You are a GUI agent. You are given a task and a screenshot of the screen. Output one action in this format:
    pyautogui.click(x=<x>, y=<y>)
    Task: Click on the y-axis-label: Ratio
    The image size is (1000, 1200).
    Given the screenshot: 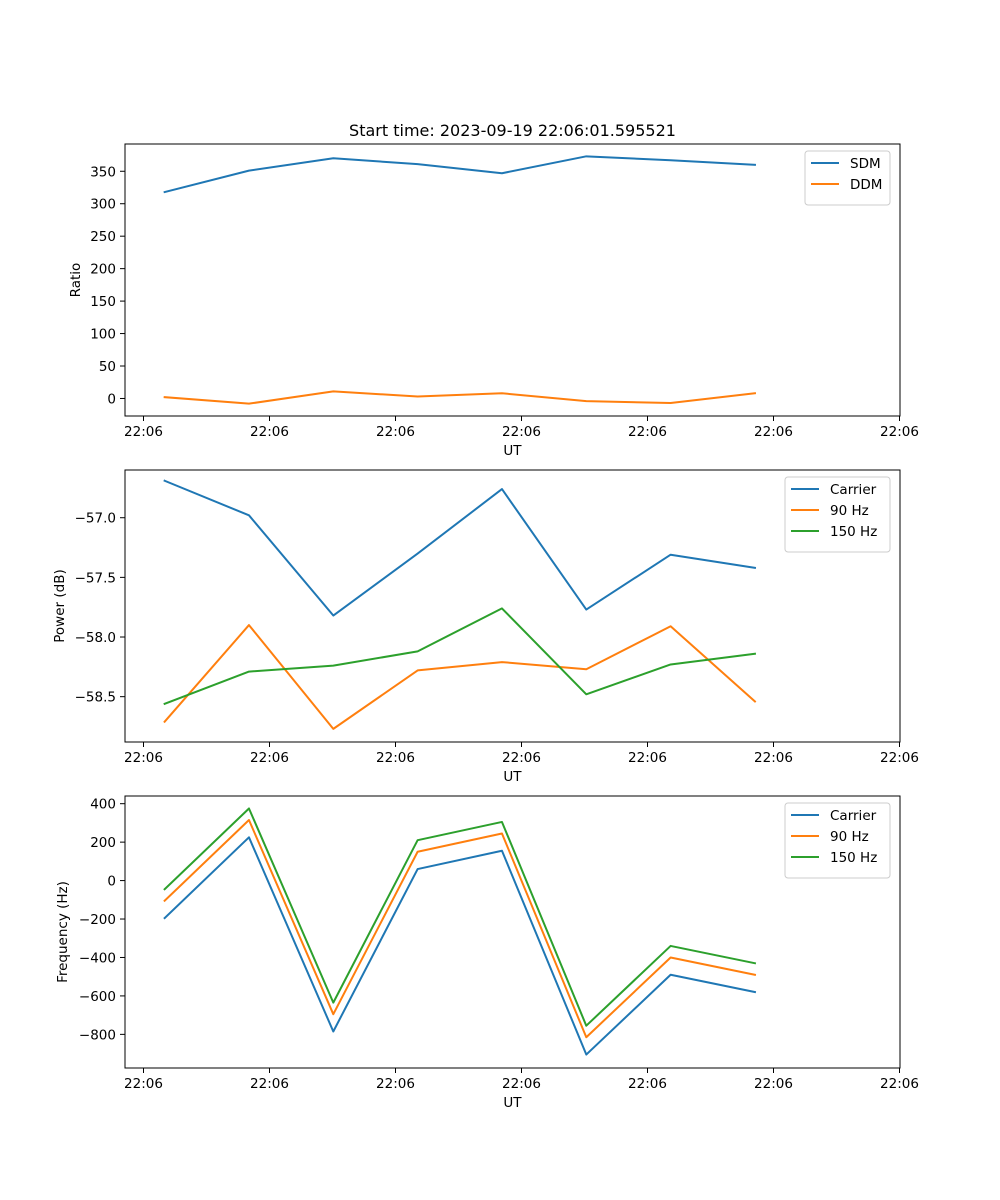 What is the action you would take?
    pyautogui.click(x=76, y=280)
    